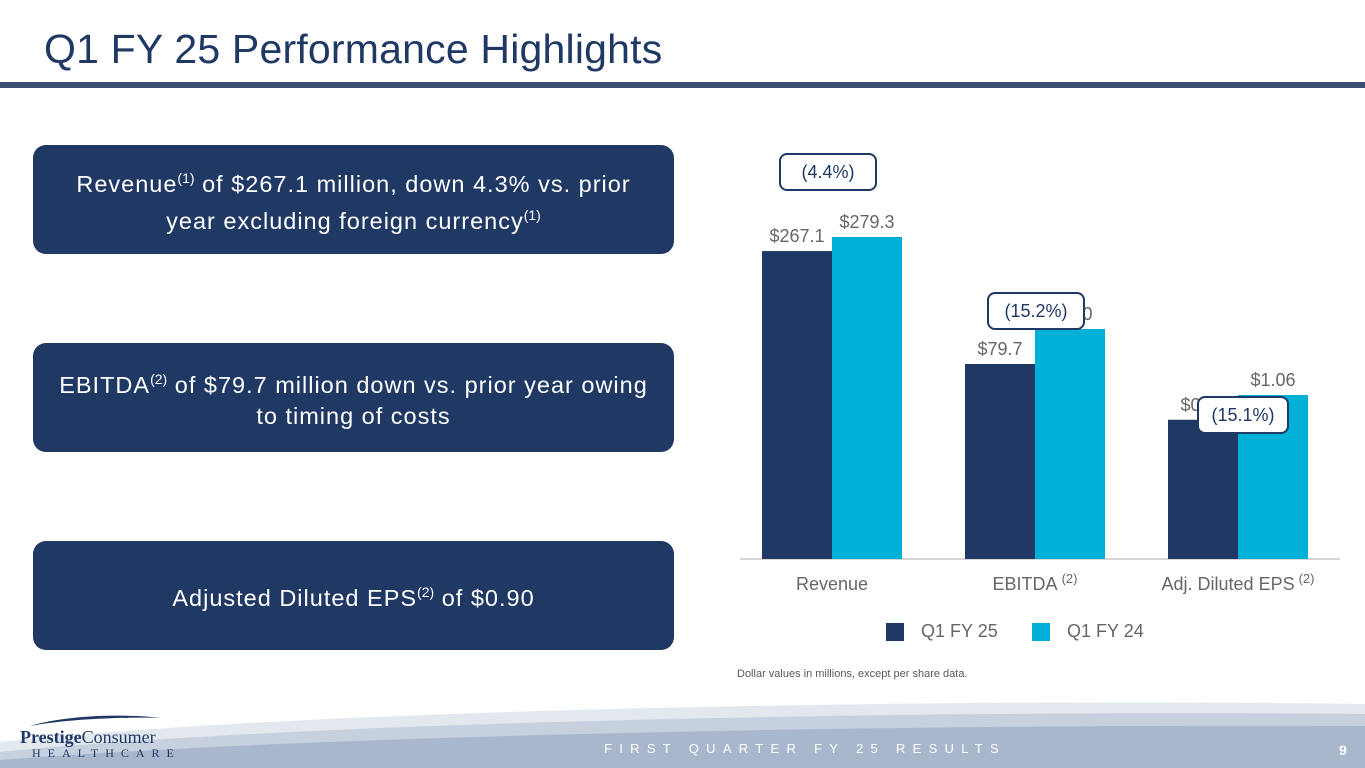 The image size is (1365, 768). What do you see at coordinates (866, 222) in the screenshot?
I see `data-label: $279.3` at bounding box center [866, 222].